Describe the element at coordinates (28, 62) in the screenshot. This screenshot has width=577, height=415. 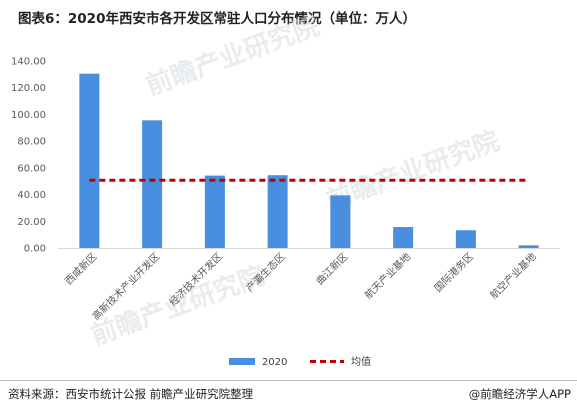
I see `y-tick-label: 140.00` at that location.